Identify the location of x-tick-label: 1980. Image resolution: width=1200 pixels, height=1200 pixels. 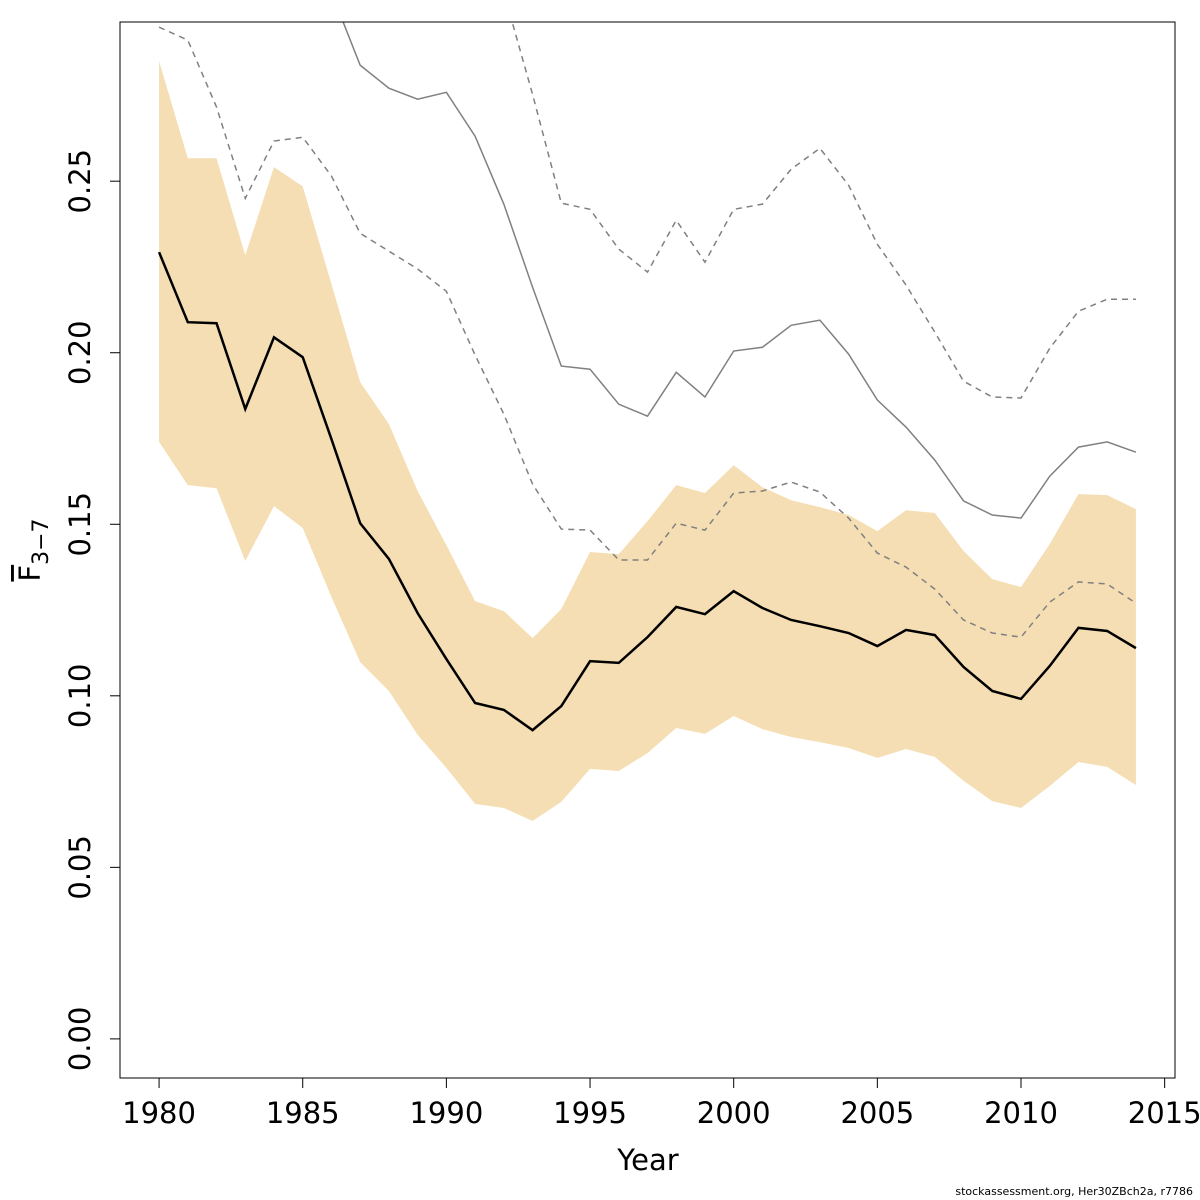
(159, 1113).